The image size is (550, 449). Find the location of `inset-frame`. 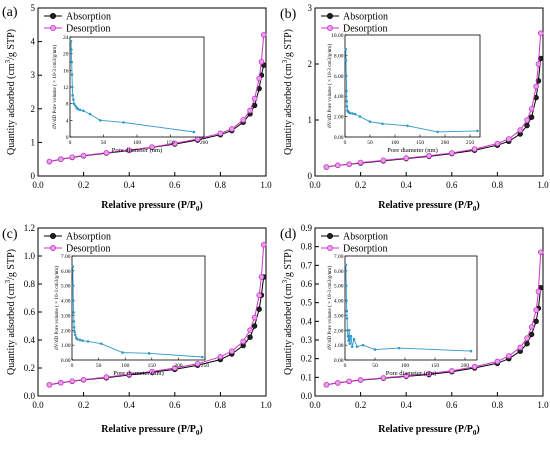

inset-frame is located at coordinates (411, 308).